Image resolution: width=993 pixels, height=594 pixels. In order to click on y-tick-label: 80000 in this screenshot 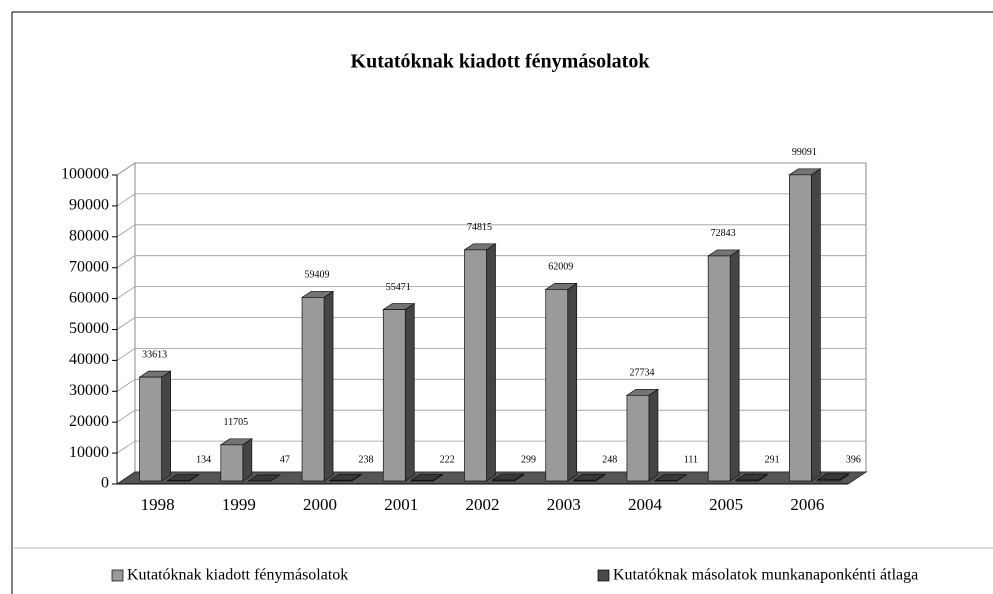, I will do `click(89, 235)`.